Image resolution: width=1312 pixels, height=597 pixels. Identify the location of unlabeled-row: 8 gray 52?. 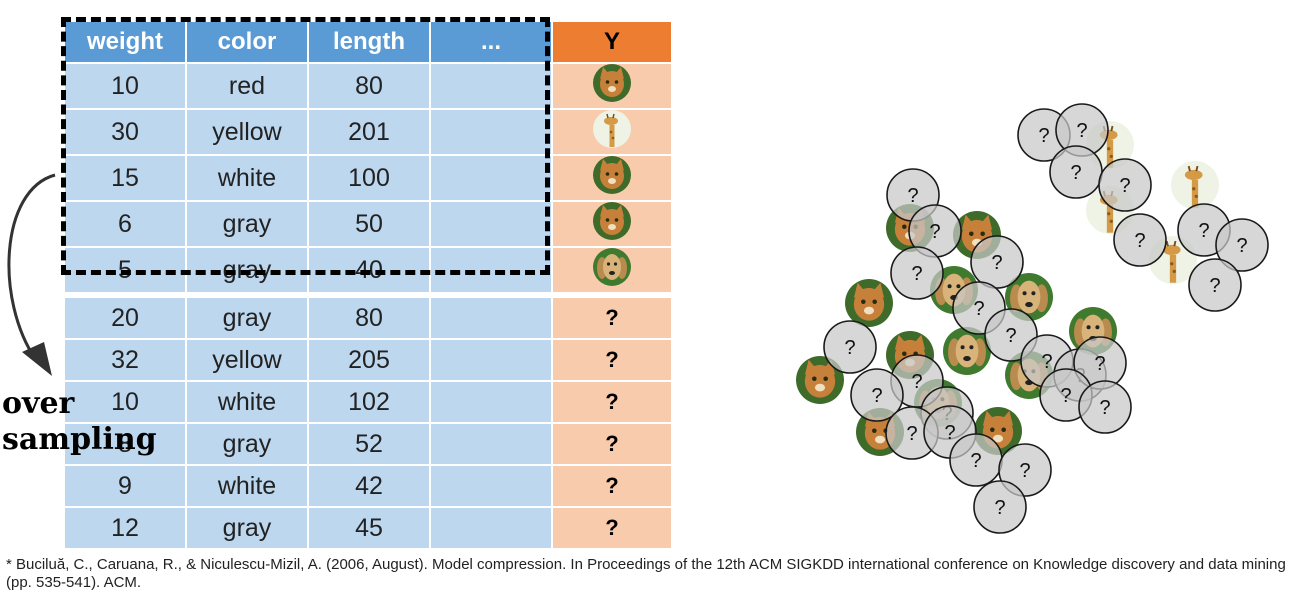
(368, 444).